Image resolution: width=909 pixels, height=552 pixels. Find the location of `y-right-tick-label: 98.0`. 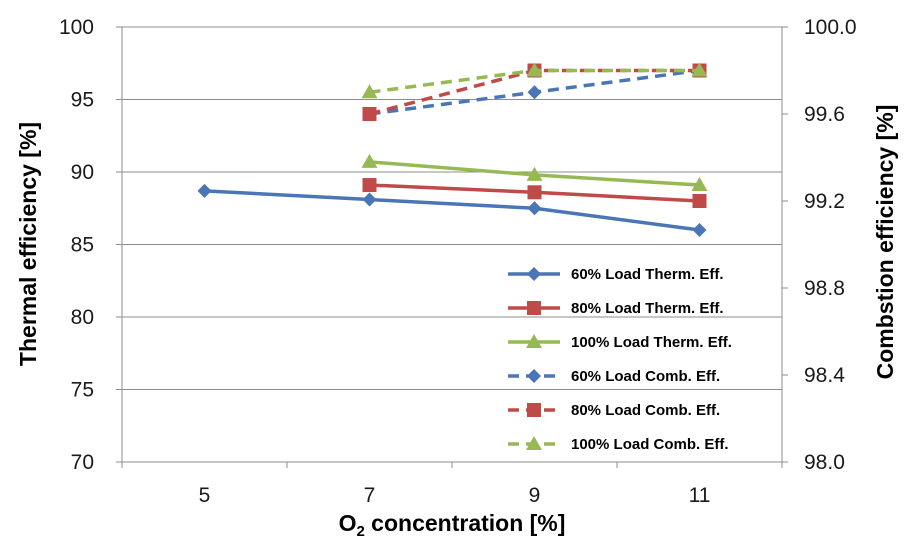

y-right-tick-label: 98.0 is located at coordinates (824, 462).